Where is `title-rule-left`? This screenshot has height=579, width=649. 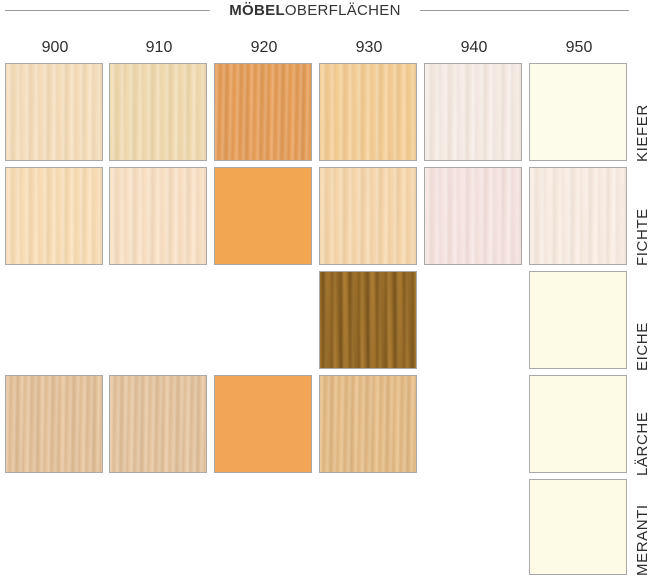 title-rule-left is located at coordinates (107, 10).